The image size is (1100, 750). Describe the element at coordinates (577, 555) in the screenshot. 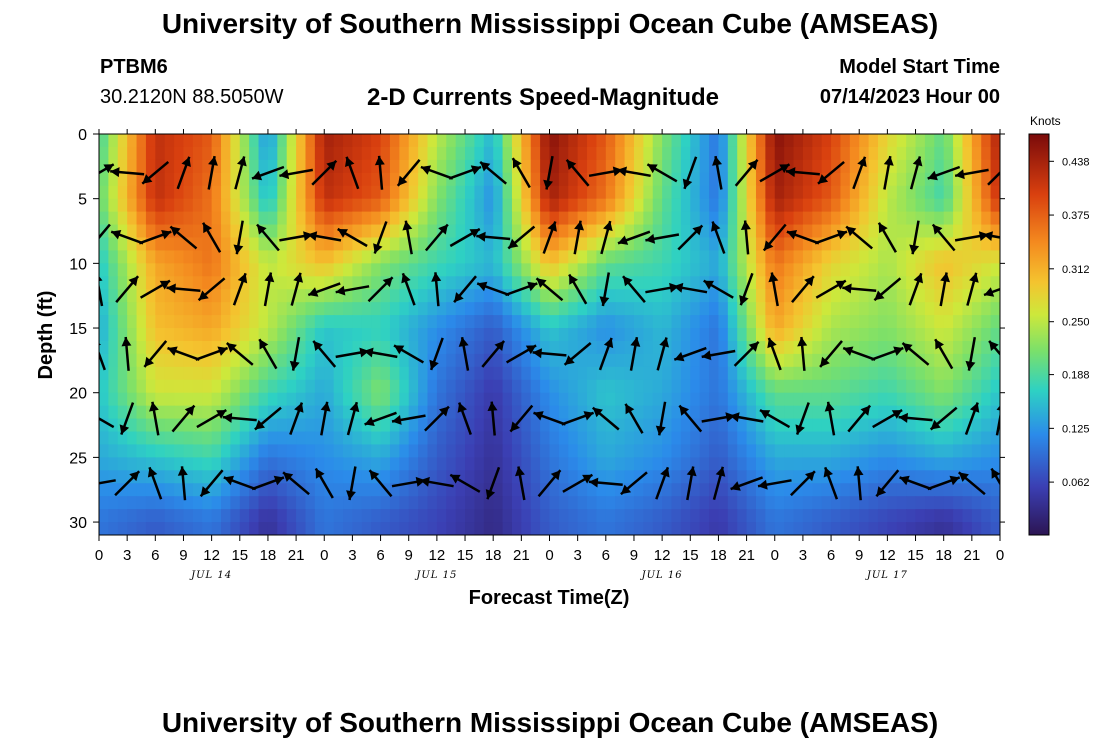

I see `x-tick-label: 3` at that location.